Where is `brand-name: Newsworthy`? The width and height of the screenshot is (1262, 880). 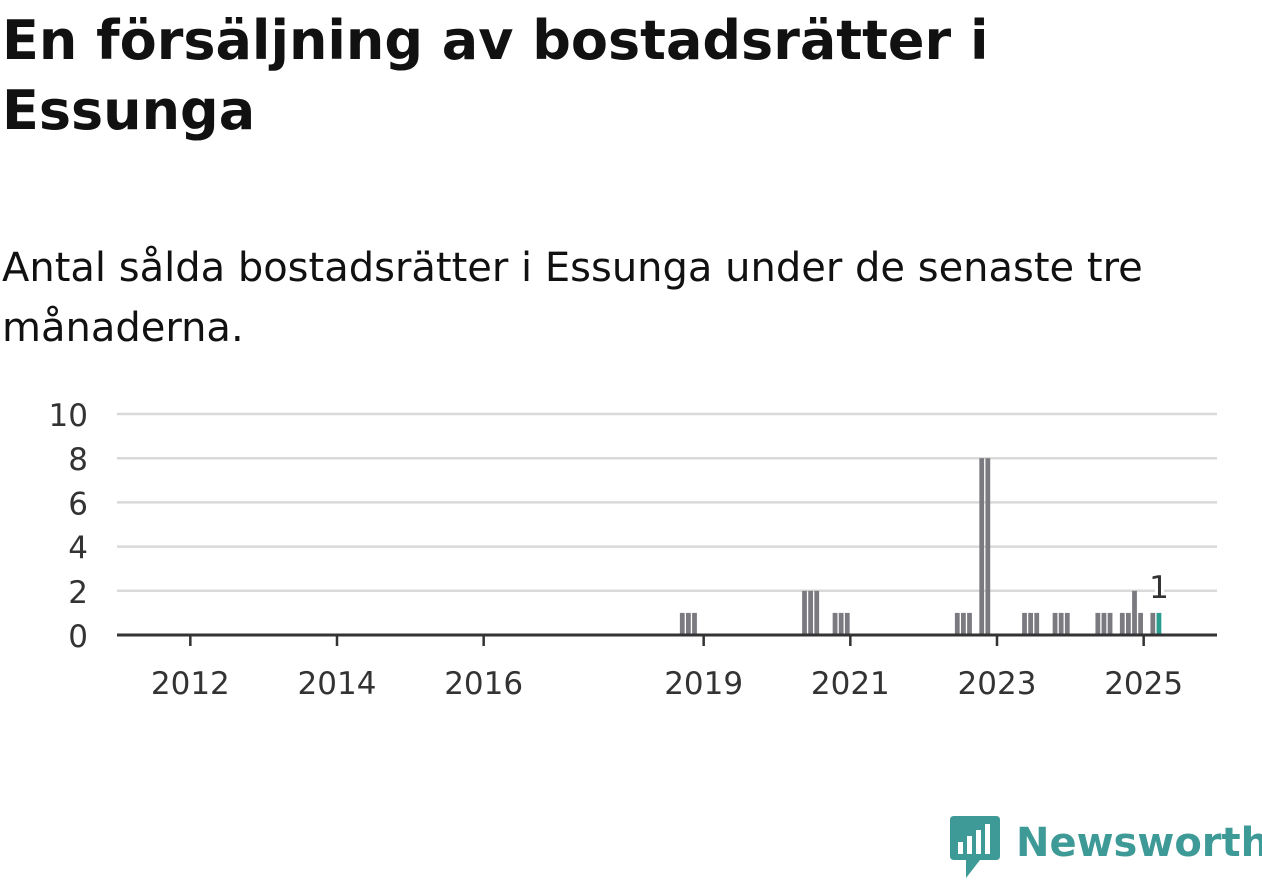 brand-name: Newsworthy is located at coordinates (1139, 843).